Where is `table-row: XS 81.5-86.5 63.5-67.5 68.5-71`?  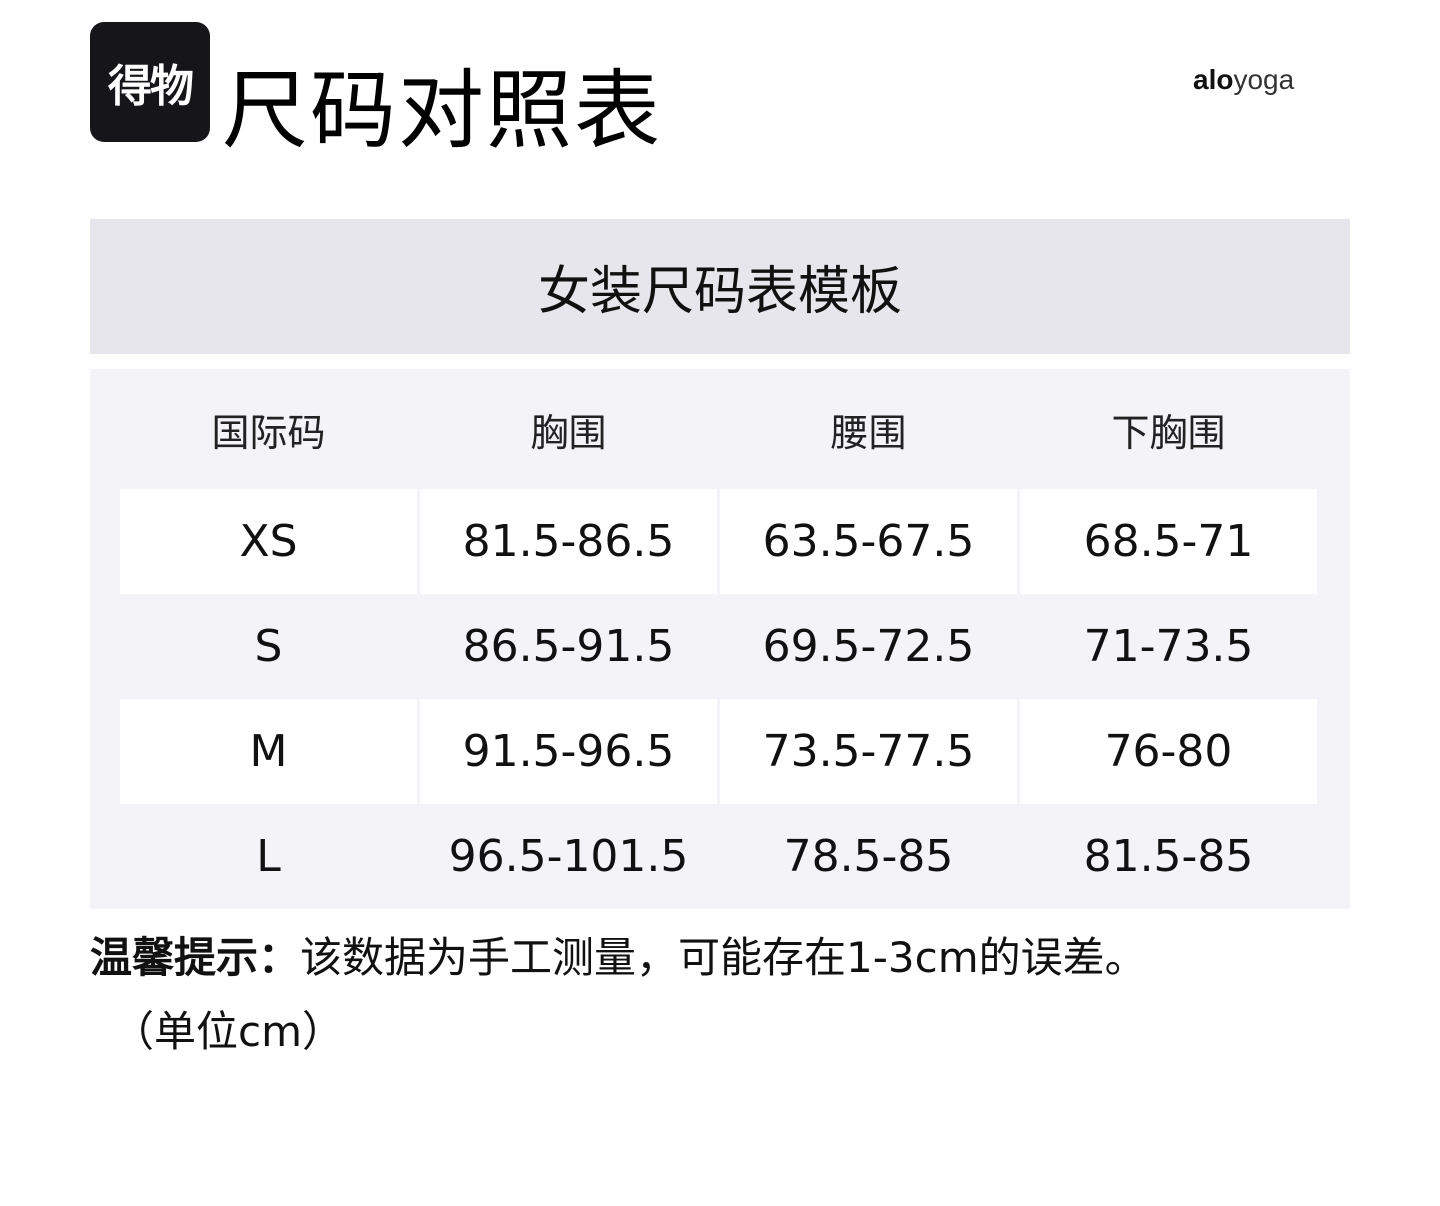
table-row: XS 81.5-86.5 63.5-67.5 68.5-71 is located at coordinates (720, 541).